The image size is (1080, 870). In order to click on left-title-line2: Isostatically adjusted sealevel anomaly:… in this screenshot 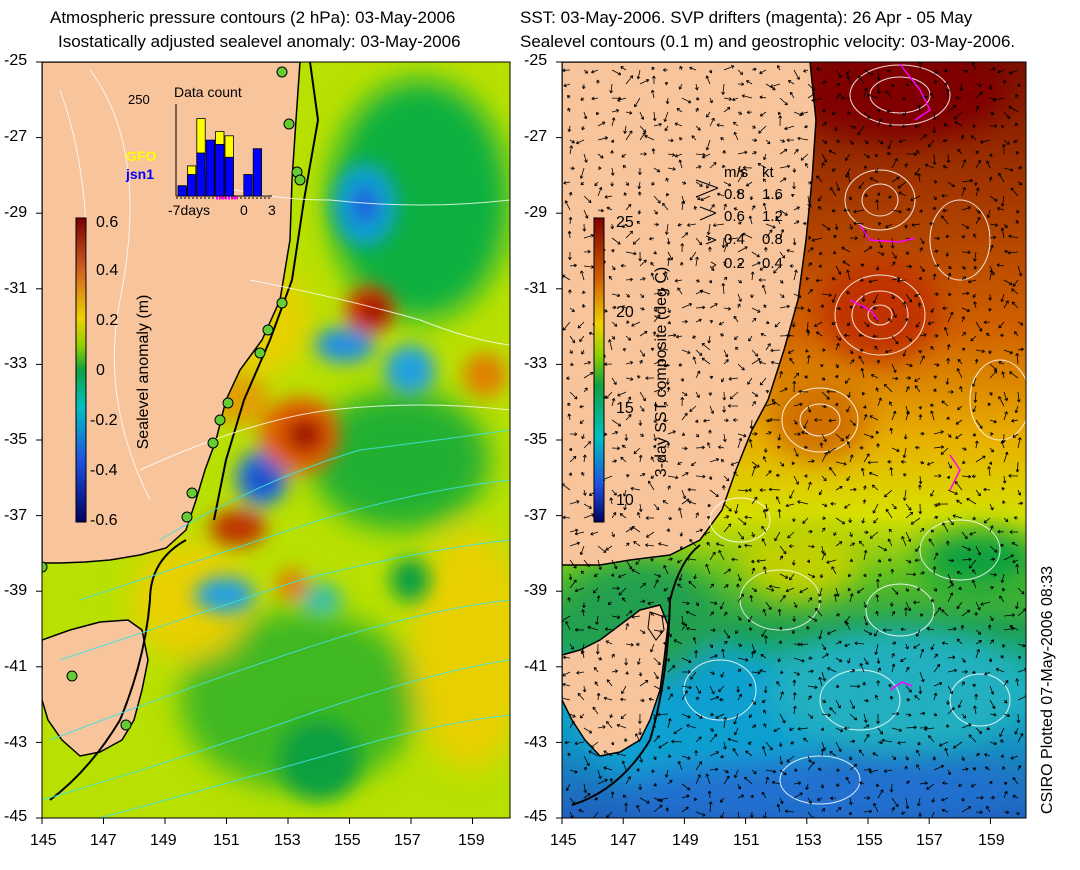, I will do `click(259, 41)`.